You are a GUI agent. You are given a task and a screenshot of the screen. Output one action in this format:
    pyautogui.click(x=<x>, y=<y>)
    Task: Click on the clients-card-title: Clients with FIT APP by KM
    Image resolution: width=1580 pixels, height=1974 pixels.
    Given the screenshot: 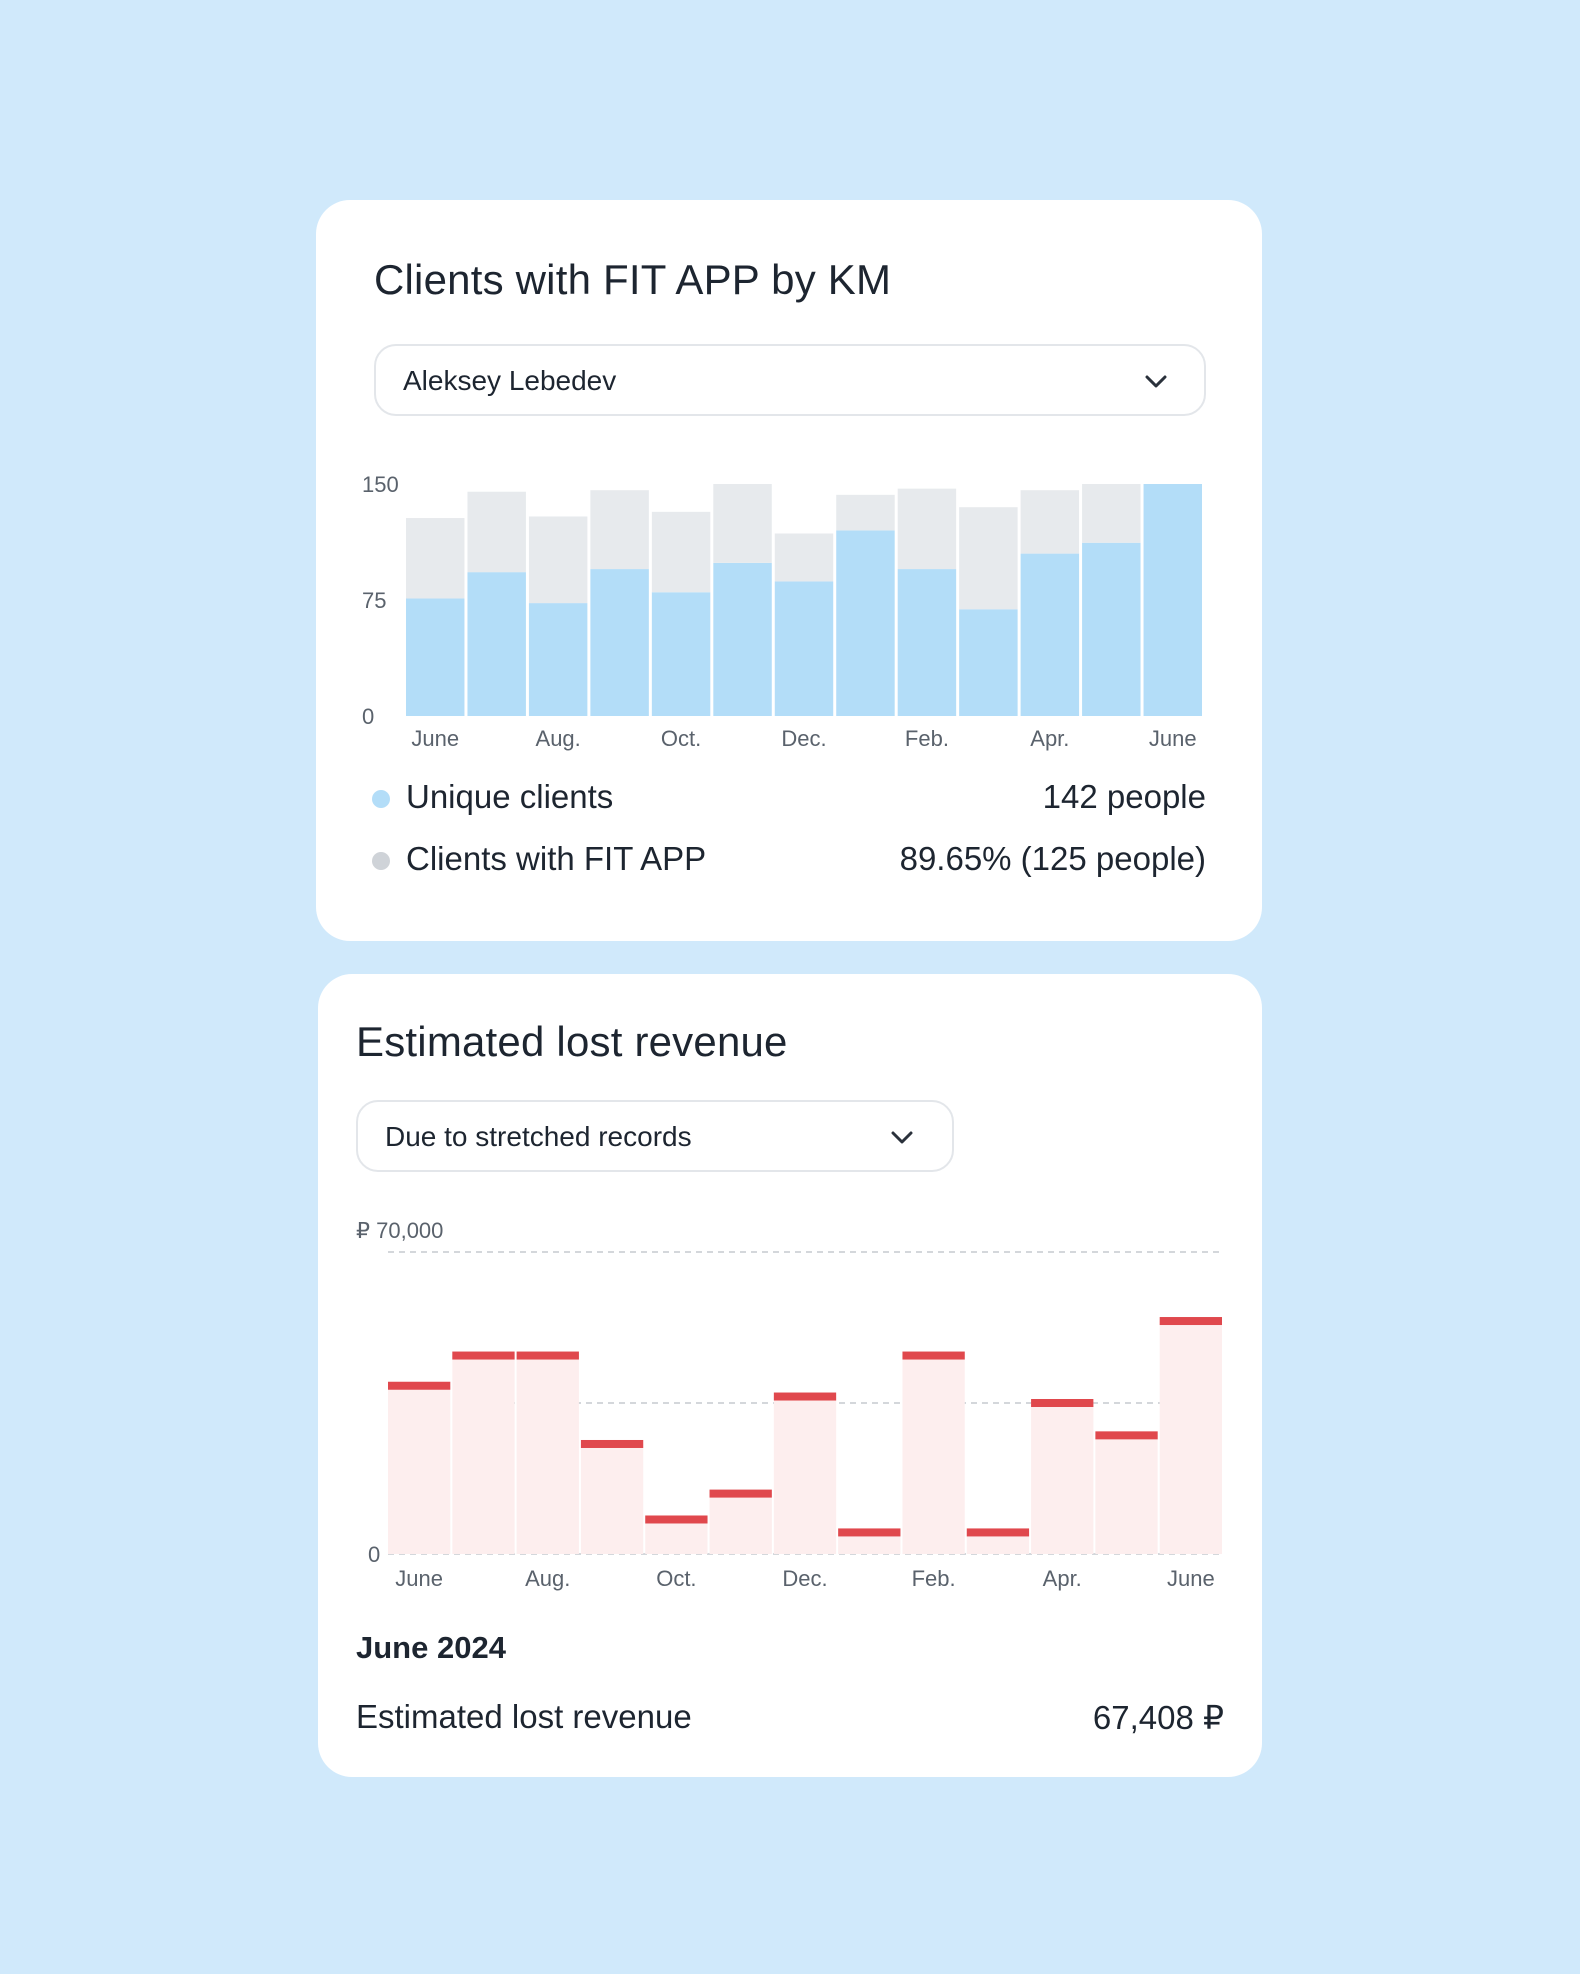 What is the action you would take?
    pyautogui.click(x=633, y=279)
    